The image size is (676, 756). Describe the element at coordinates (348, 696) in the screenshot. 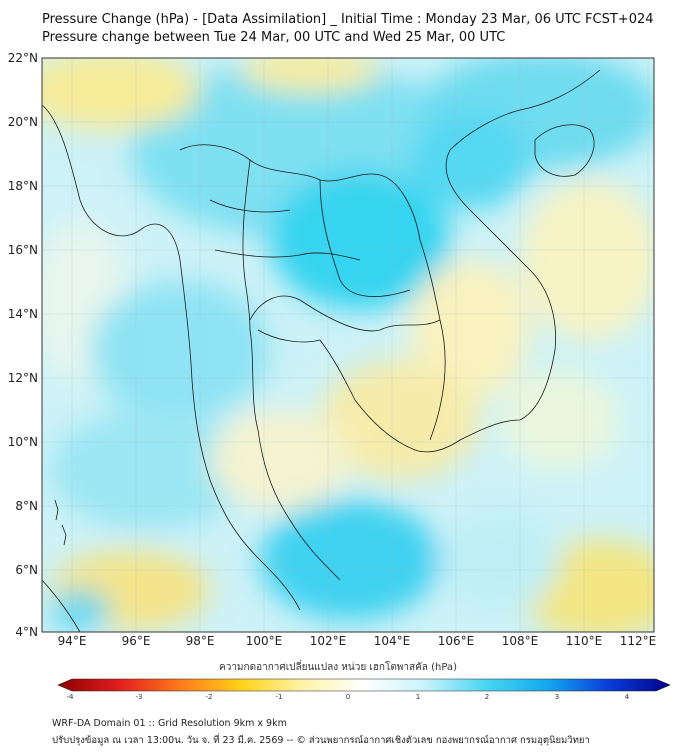

I see `colorbar-tick: 0` at that location.